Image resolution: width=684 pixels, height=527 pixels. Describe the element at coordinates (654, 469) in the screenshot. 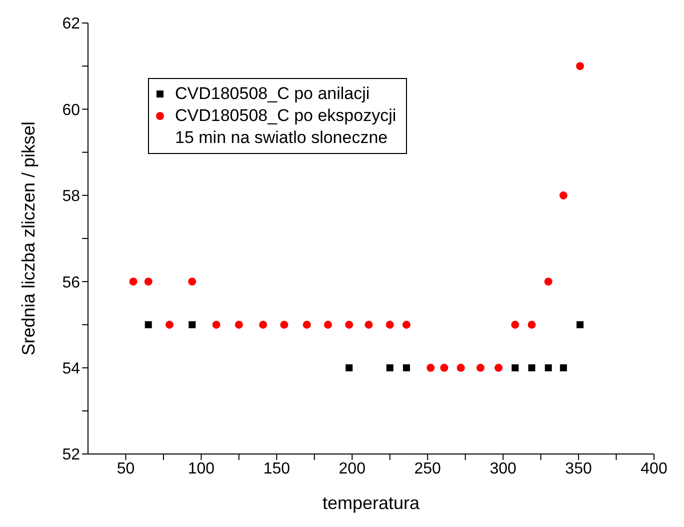

I see `x-tick-label: 400` at that location.